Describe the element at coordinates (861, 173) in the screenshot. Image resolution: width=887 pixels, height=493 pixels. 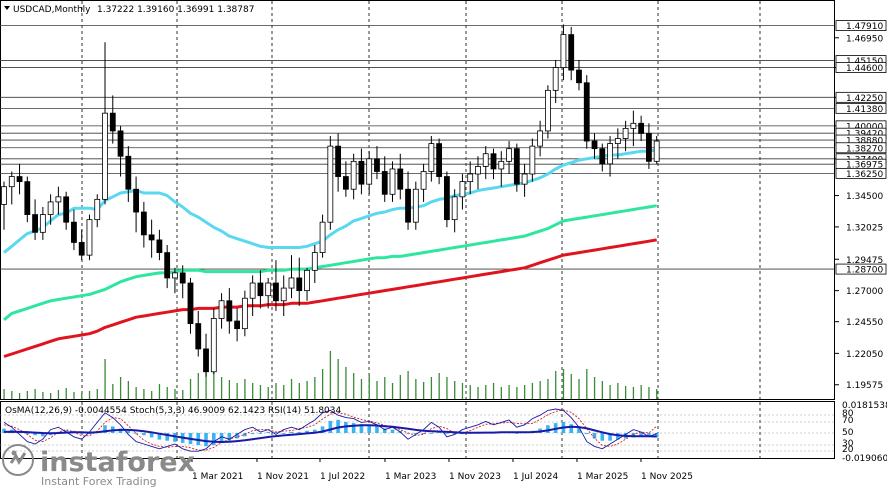
I see `price-level-tag: 1.36250` at that location.